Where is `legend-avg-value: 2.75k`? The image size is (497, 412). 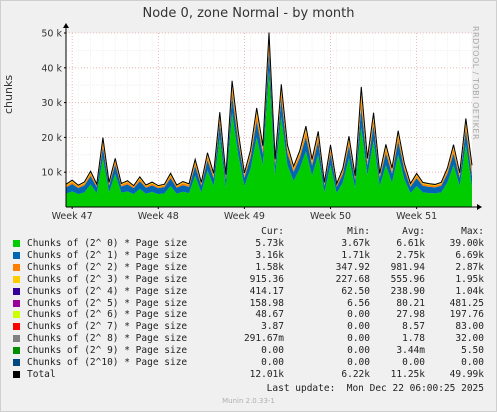 legend-avg-value: 2.75k is located at coordinates (410, 255).